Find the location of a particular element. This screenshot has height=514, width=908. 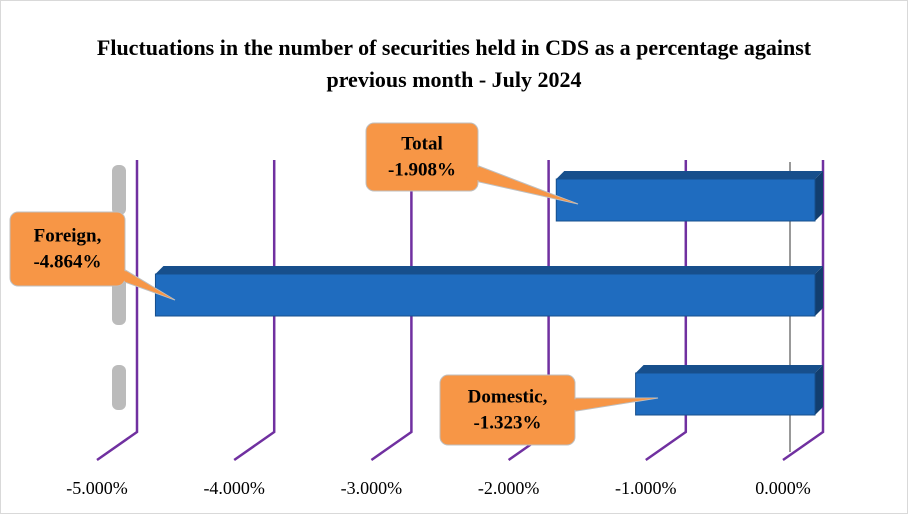

x-tick-label: -4.000% is located at coordinates (234, 488).